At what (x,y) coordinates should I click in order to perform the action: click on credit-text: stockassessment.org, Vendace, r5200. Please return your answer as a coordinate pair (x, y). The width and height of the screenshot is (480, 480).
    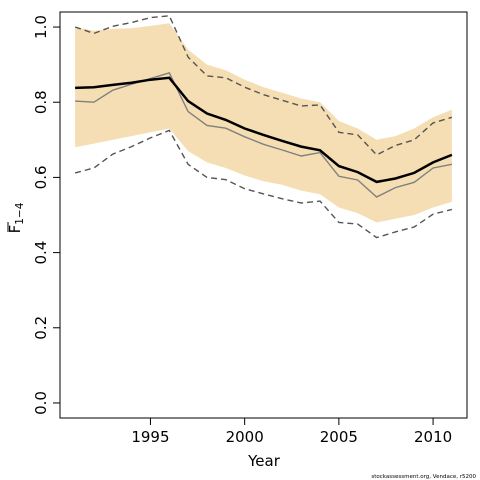
    Looking at the image, I should click on (423, 477).